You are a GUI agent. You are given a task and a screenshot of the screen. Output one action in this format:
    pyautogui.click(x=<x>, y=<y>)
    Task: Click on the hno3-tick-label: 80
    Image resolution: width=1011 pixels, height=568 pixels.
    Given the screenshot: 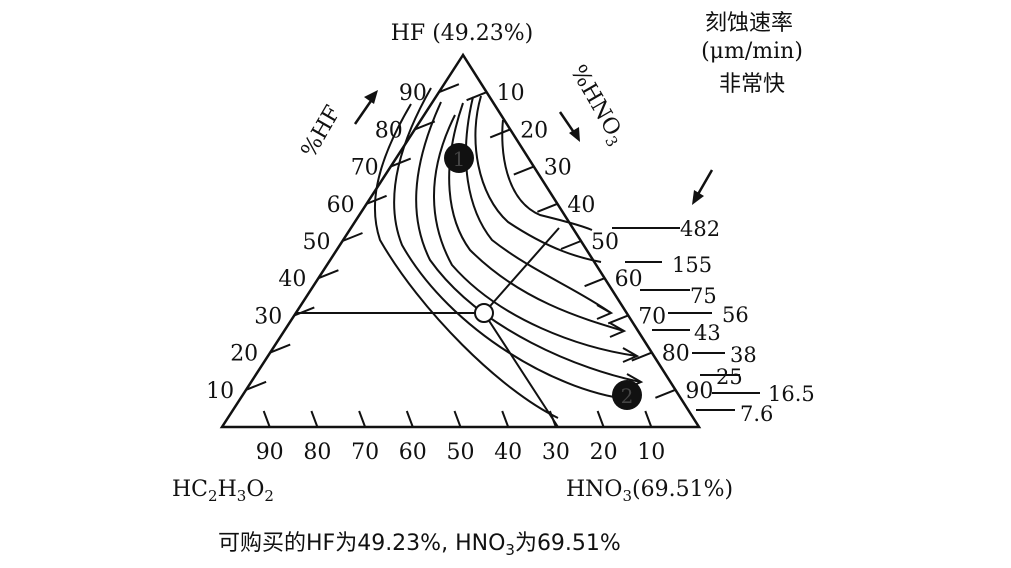 What is the action you would take?
    pyautogui.click(x=676, y=354)
    